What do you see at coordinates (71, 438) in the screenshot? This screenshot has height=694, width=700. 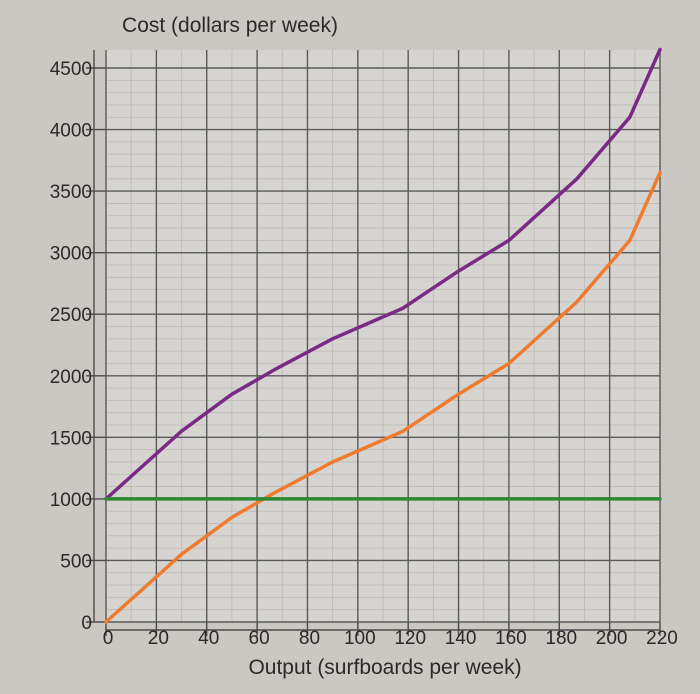 I see `y-tick-label: 1500` at bounding box center [71, 438].